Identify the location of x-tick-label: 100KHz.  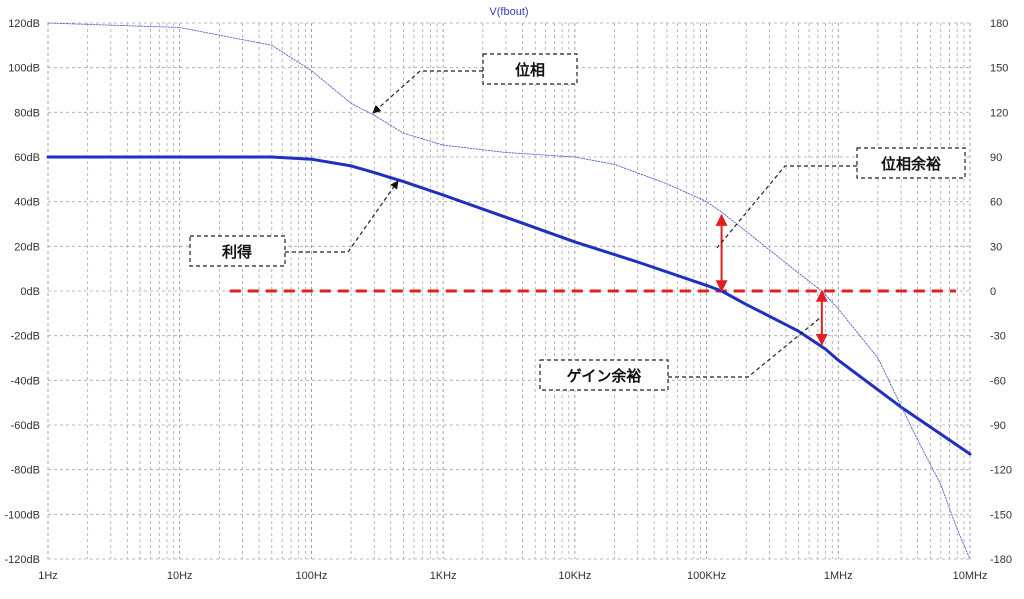
(706, 576).